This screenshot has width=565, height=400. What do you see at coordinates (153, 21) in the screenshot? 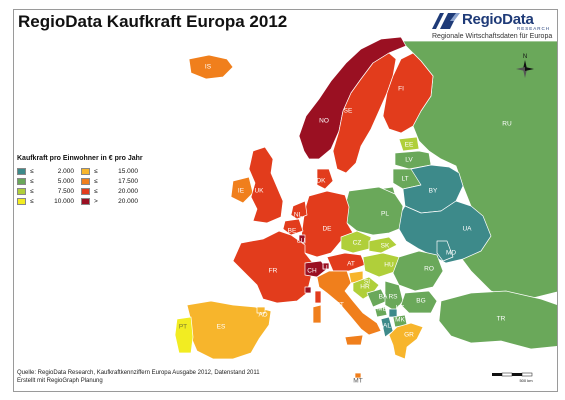
I see `map-title: RegioData Kaufkraft Europa 2012` at bounding box center [153, 21].